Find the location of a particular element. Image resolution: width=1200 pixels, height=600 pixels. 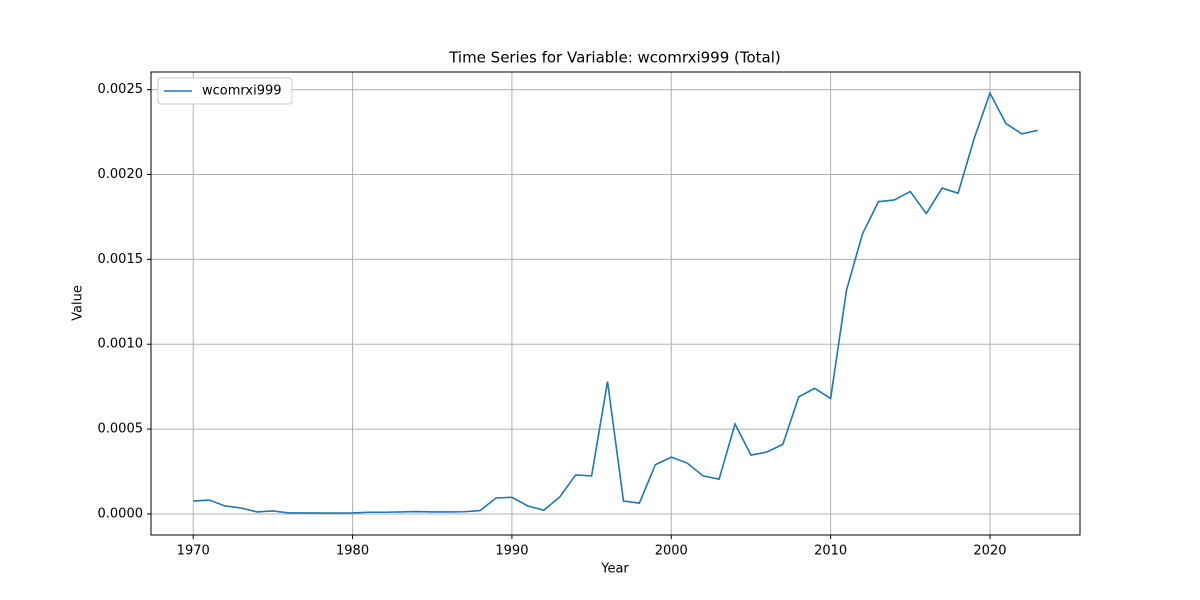

x-tick-label: 2000 is located at coordinates (671, 551).